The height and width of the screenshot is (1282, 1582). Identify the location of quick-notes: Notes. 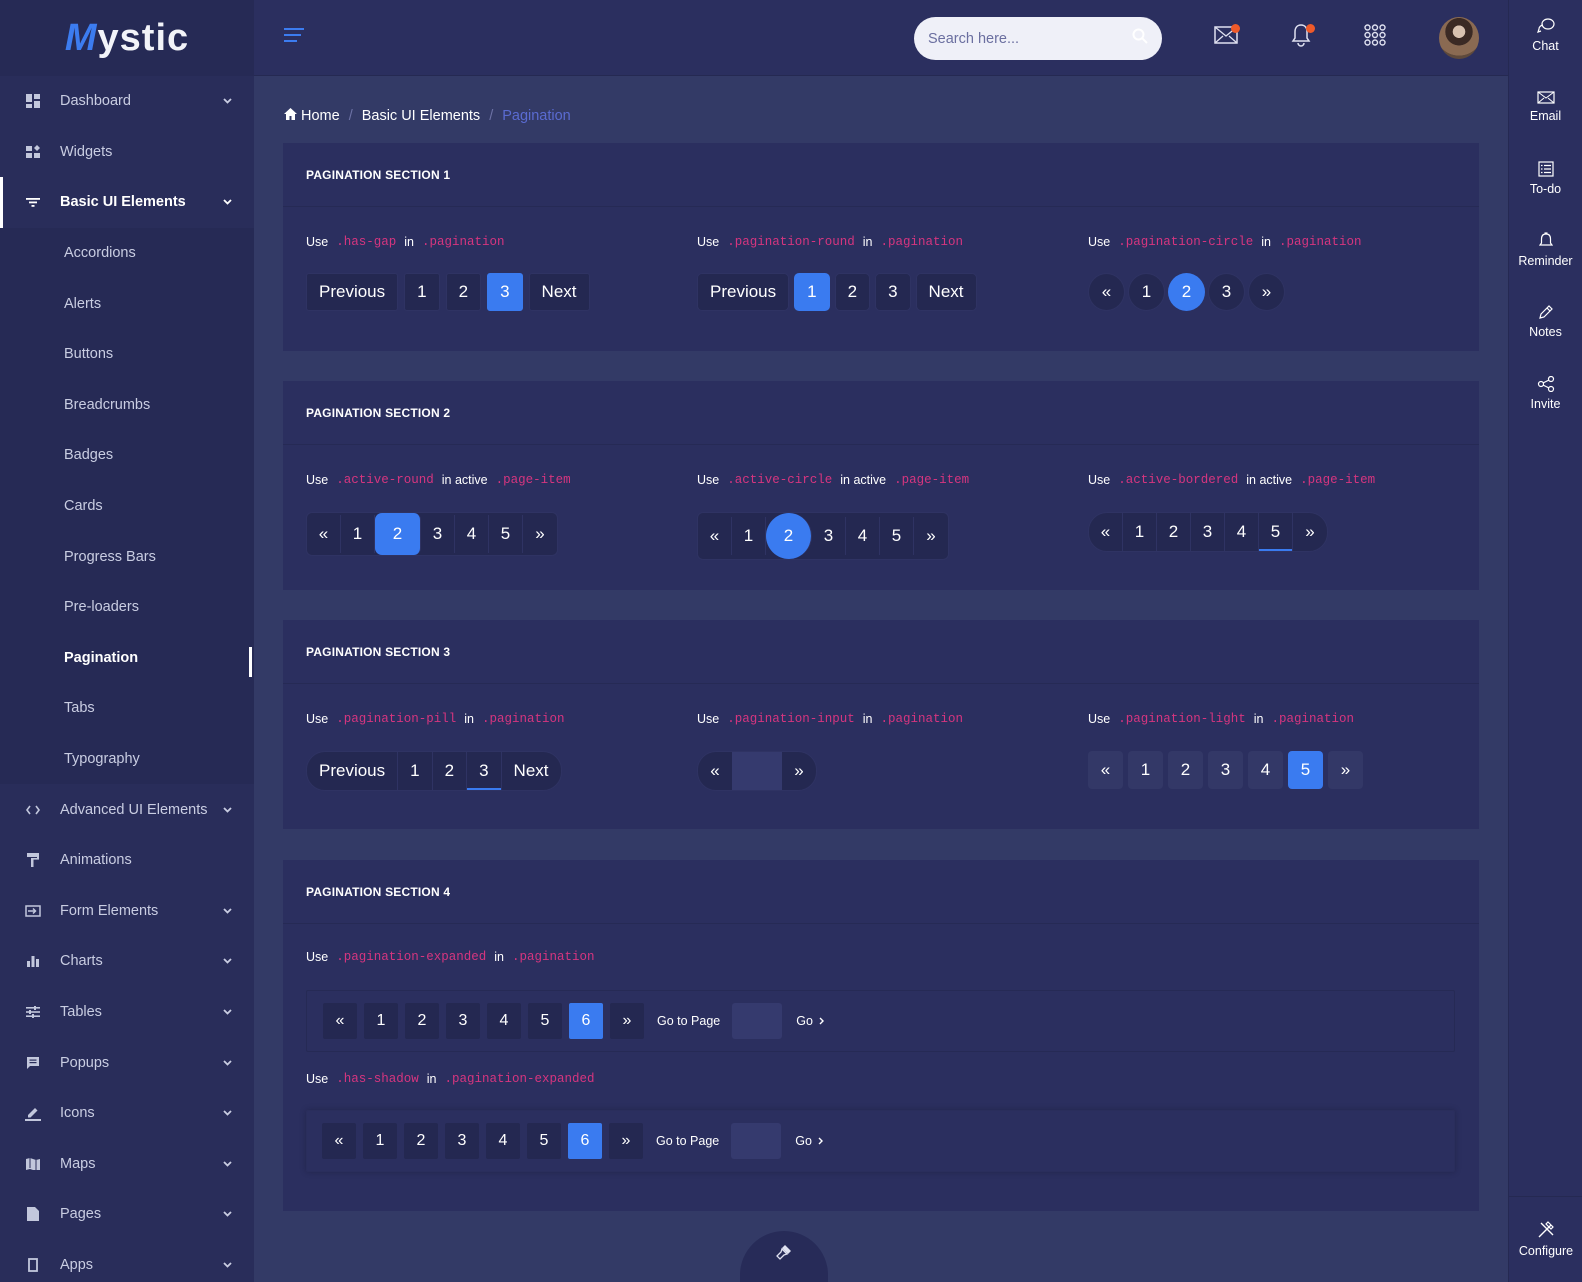
(1545, 322).